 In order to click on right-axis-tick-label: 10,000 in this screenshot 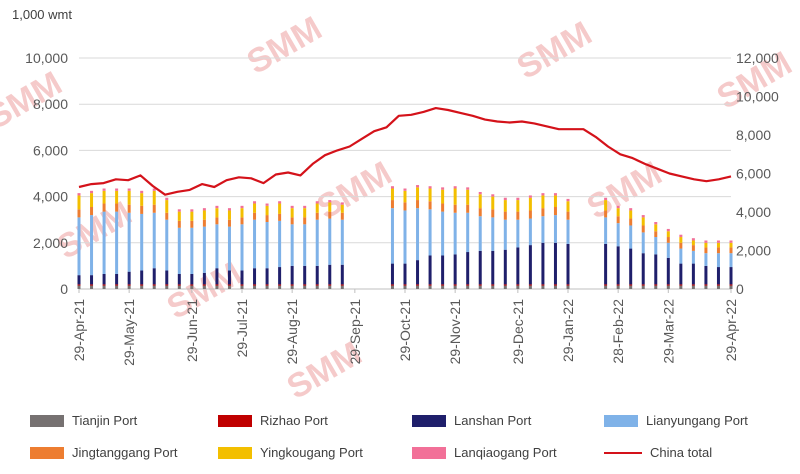, I will do `click(757, 97)`.